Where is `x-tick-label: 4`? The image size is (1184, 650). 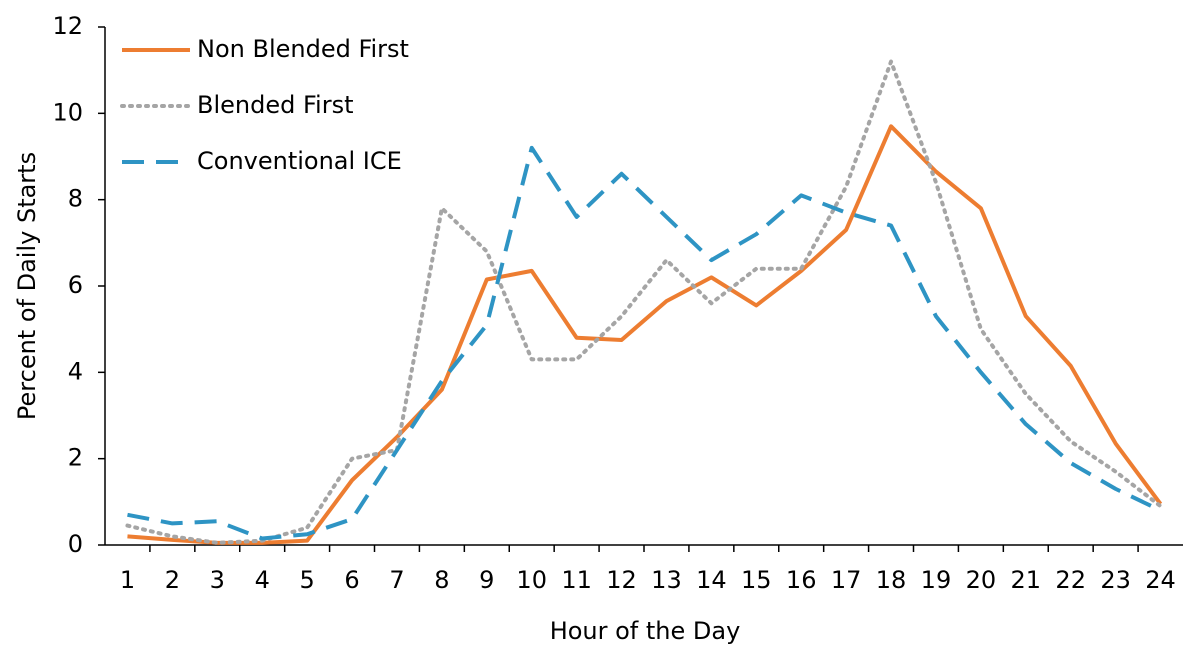
x-tick-label: 4 is located at coordinates (262, 580).